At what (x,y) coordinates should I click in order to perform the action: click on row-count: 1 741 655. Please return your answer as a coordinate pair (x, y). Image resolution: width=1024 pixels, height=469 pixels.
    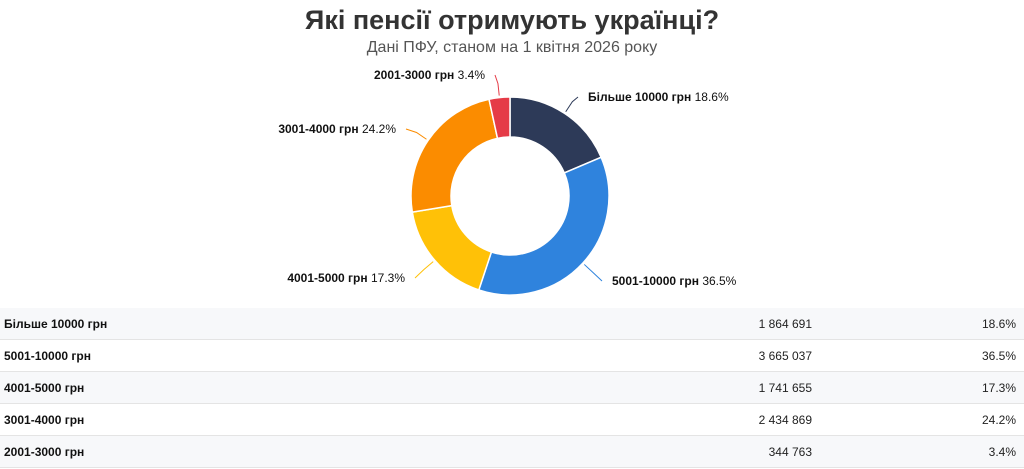
    Looking at the image, I should click on (785, 388).